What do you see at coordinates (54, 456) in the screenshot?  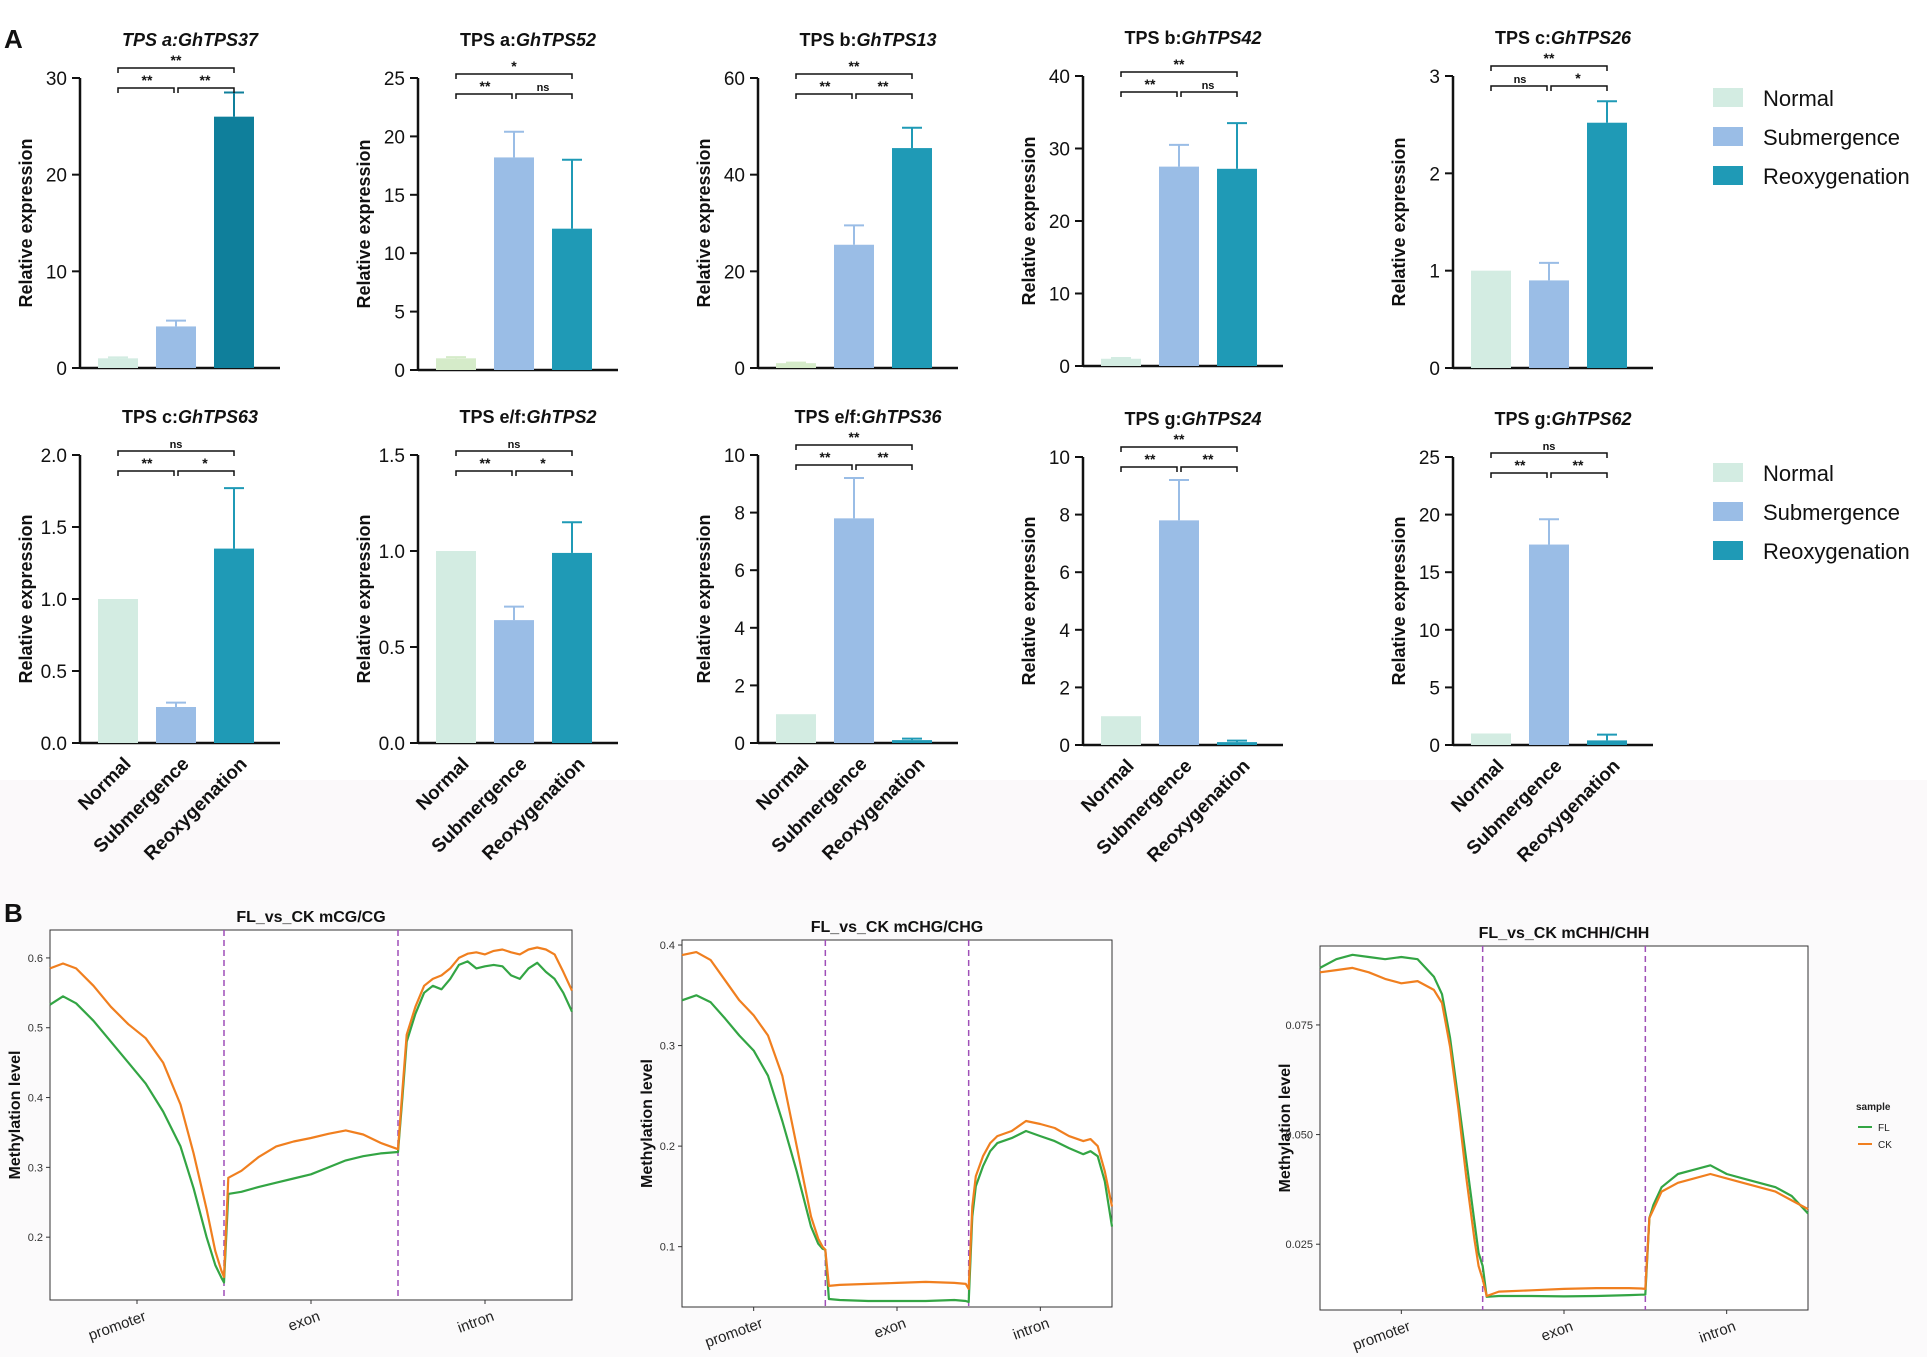 I see `y-tick-label: 2.0` at bounding box center [54, 456].